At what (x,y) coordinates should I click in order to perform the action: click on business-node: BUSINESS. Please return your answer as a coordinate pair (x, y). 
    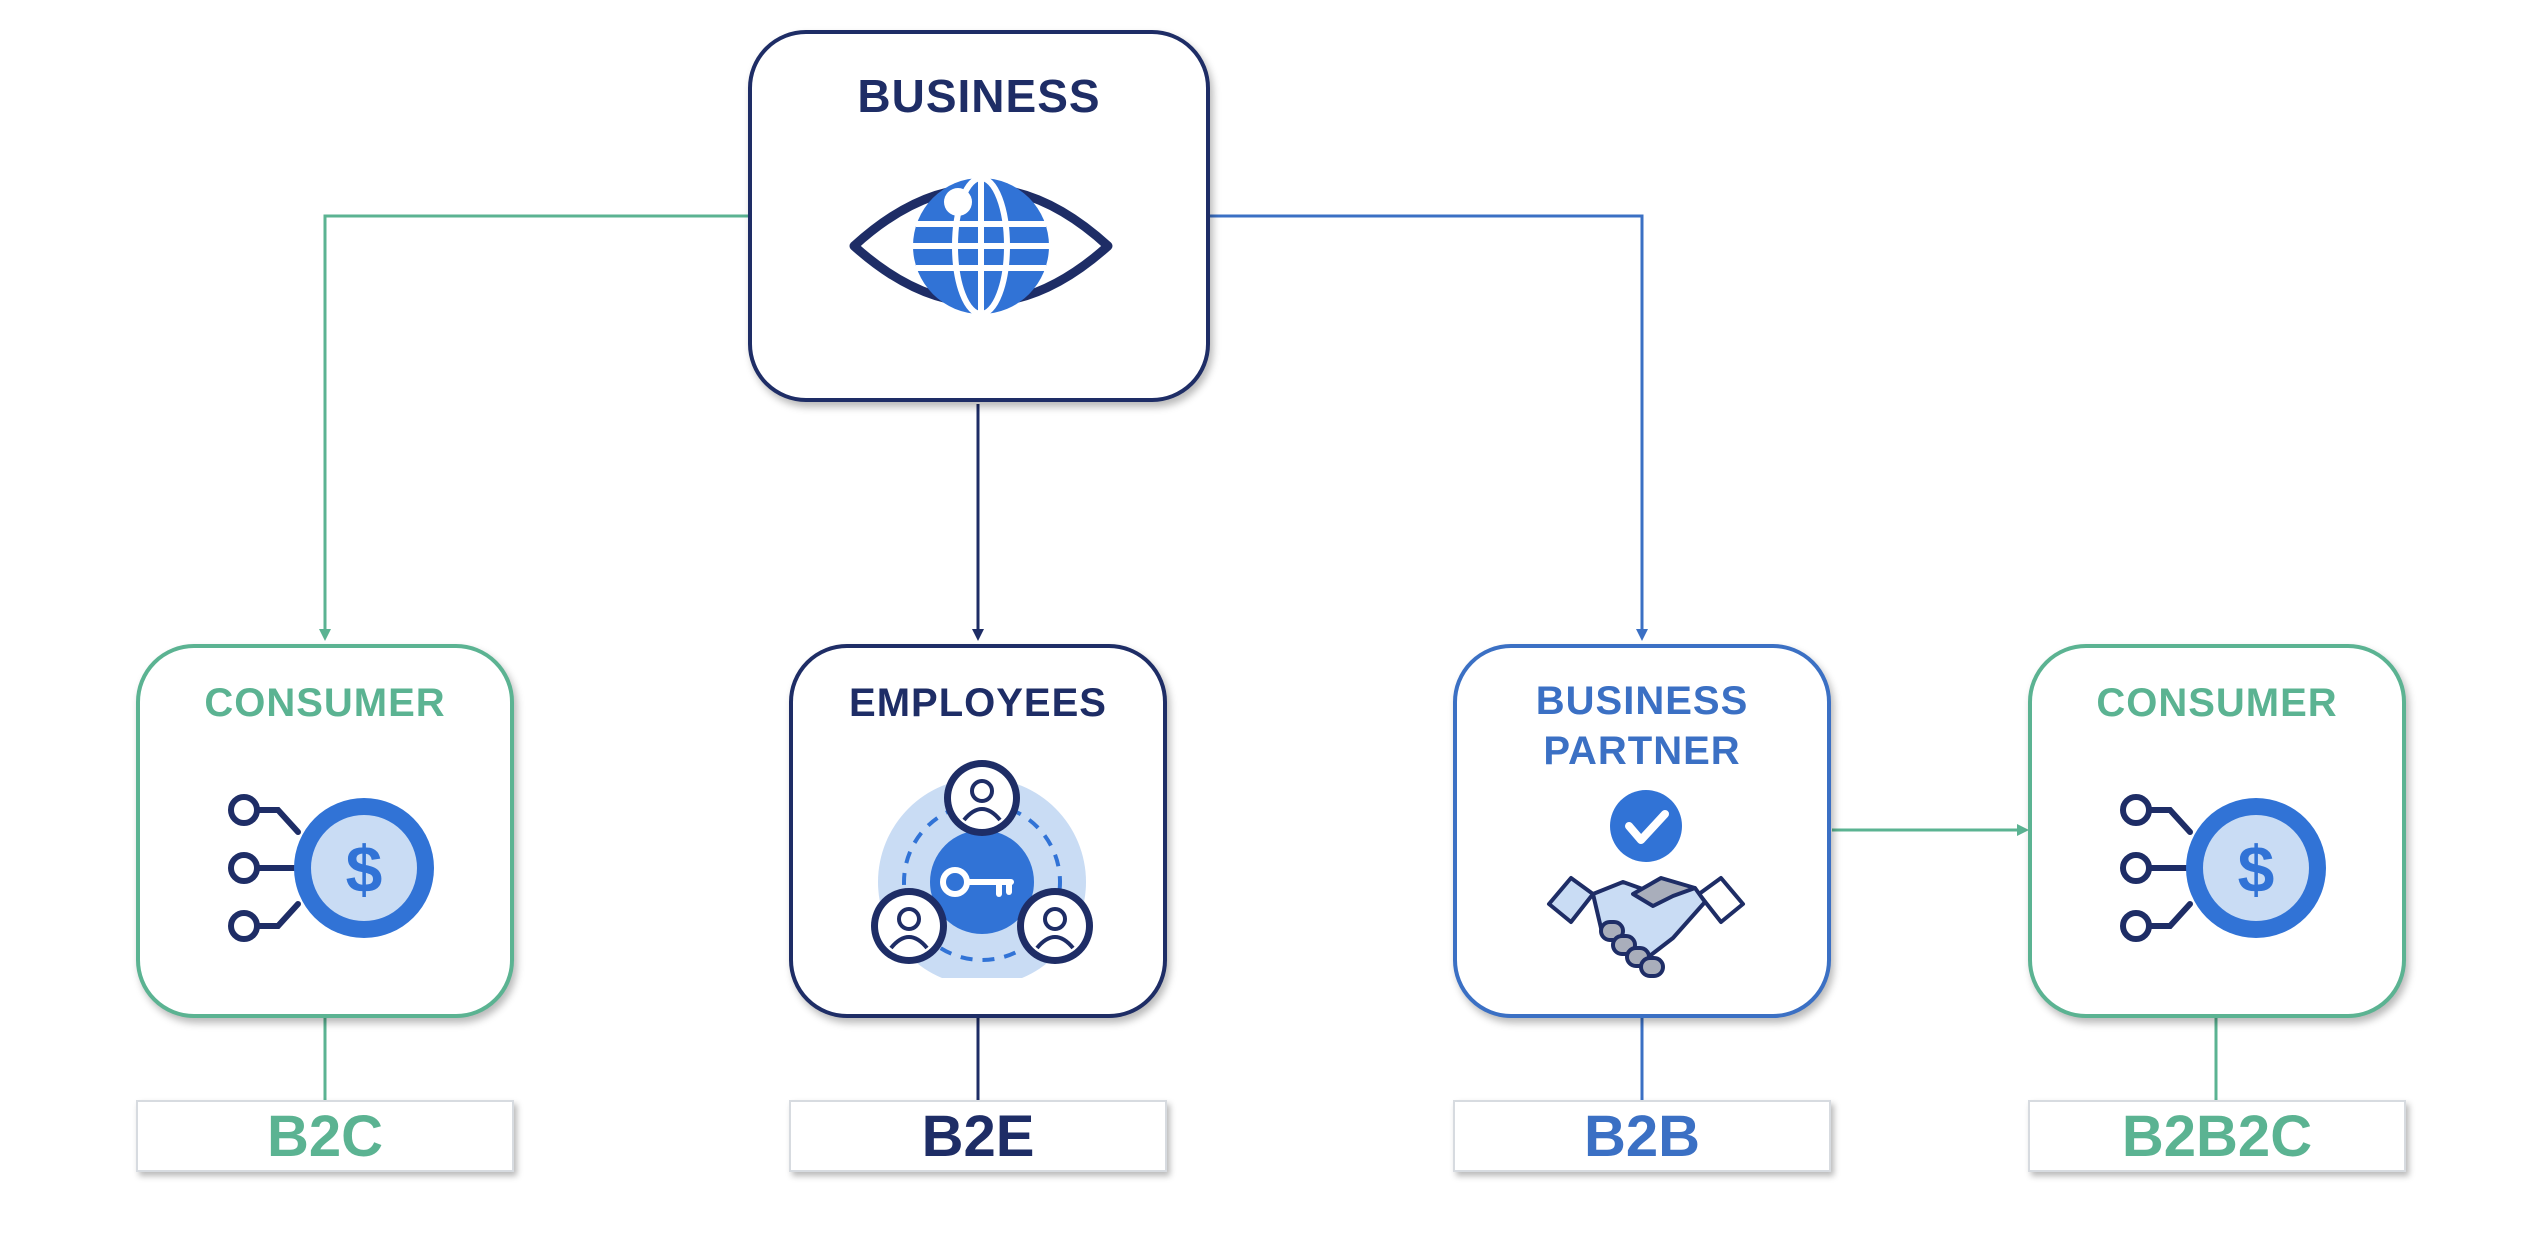
    Looking at the image, I should click on (979, 216).